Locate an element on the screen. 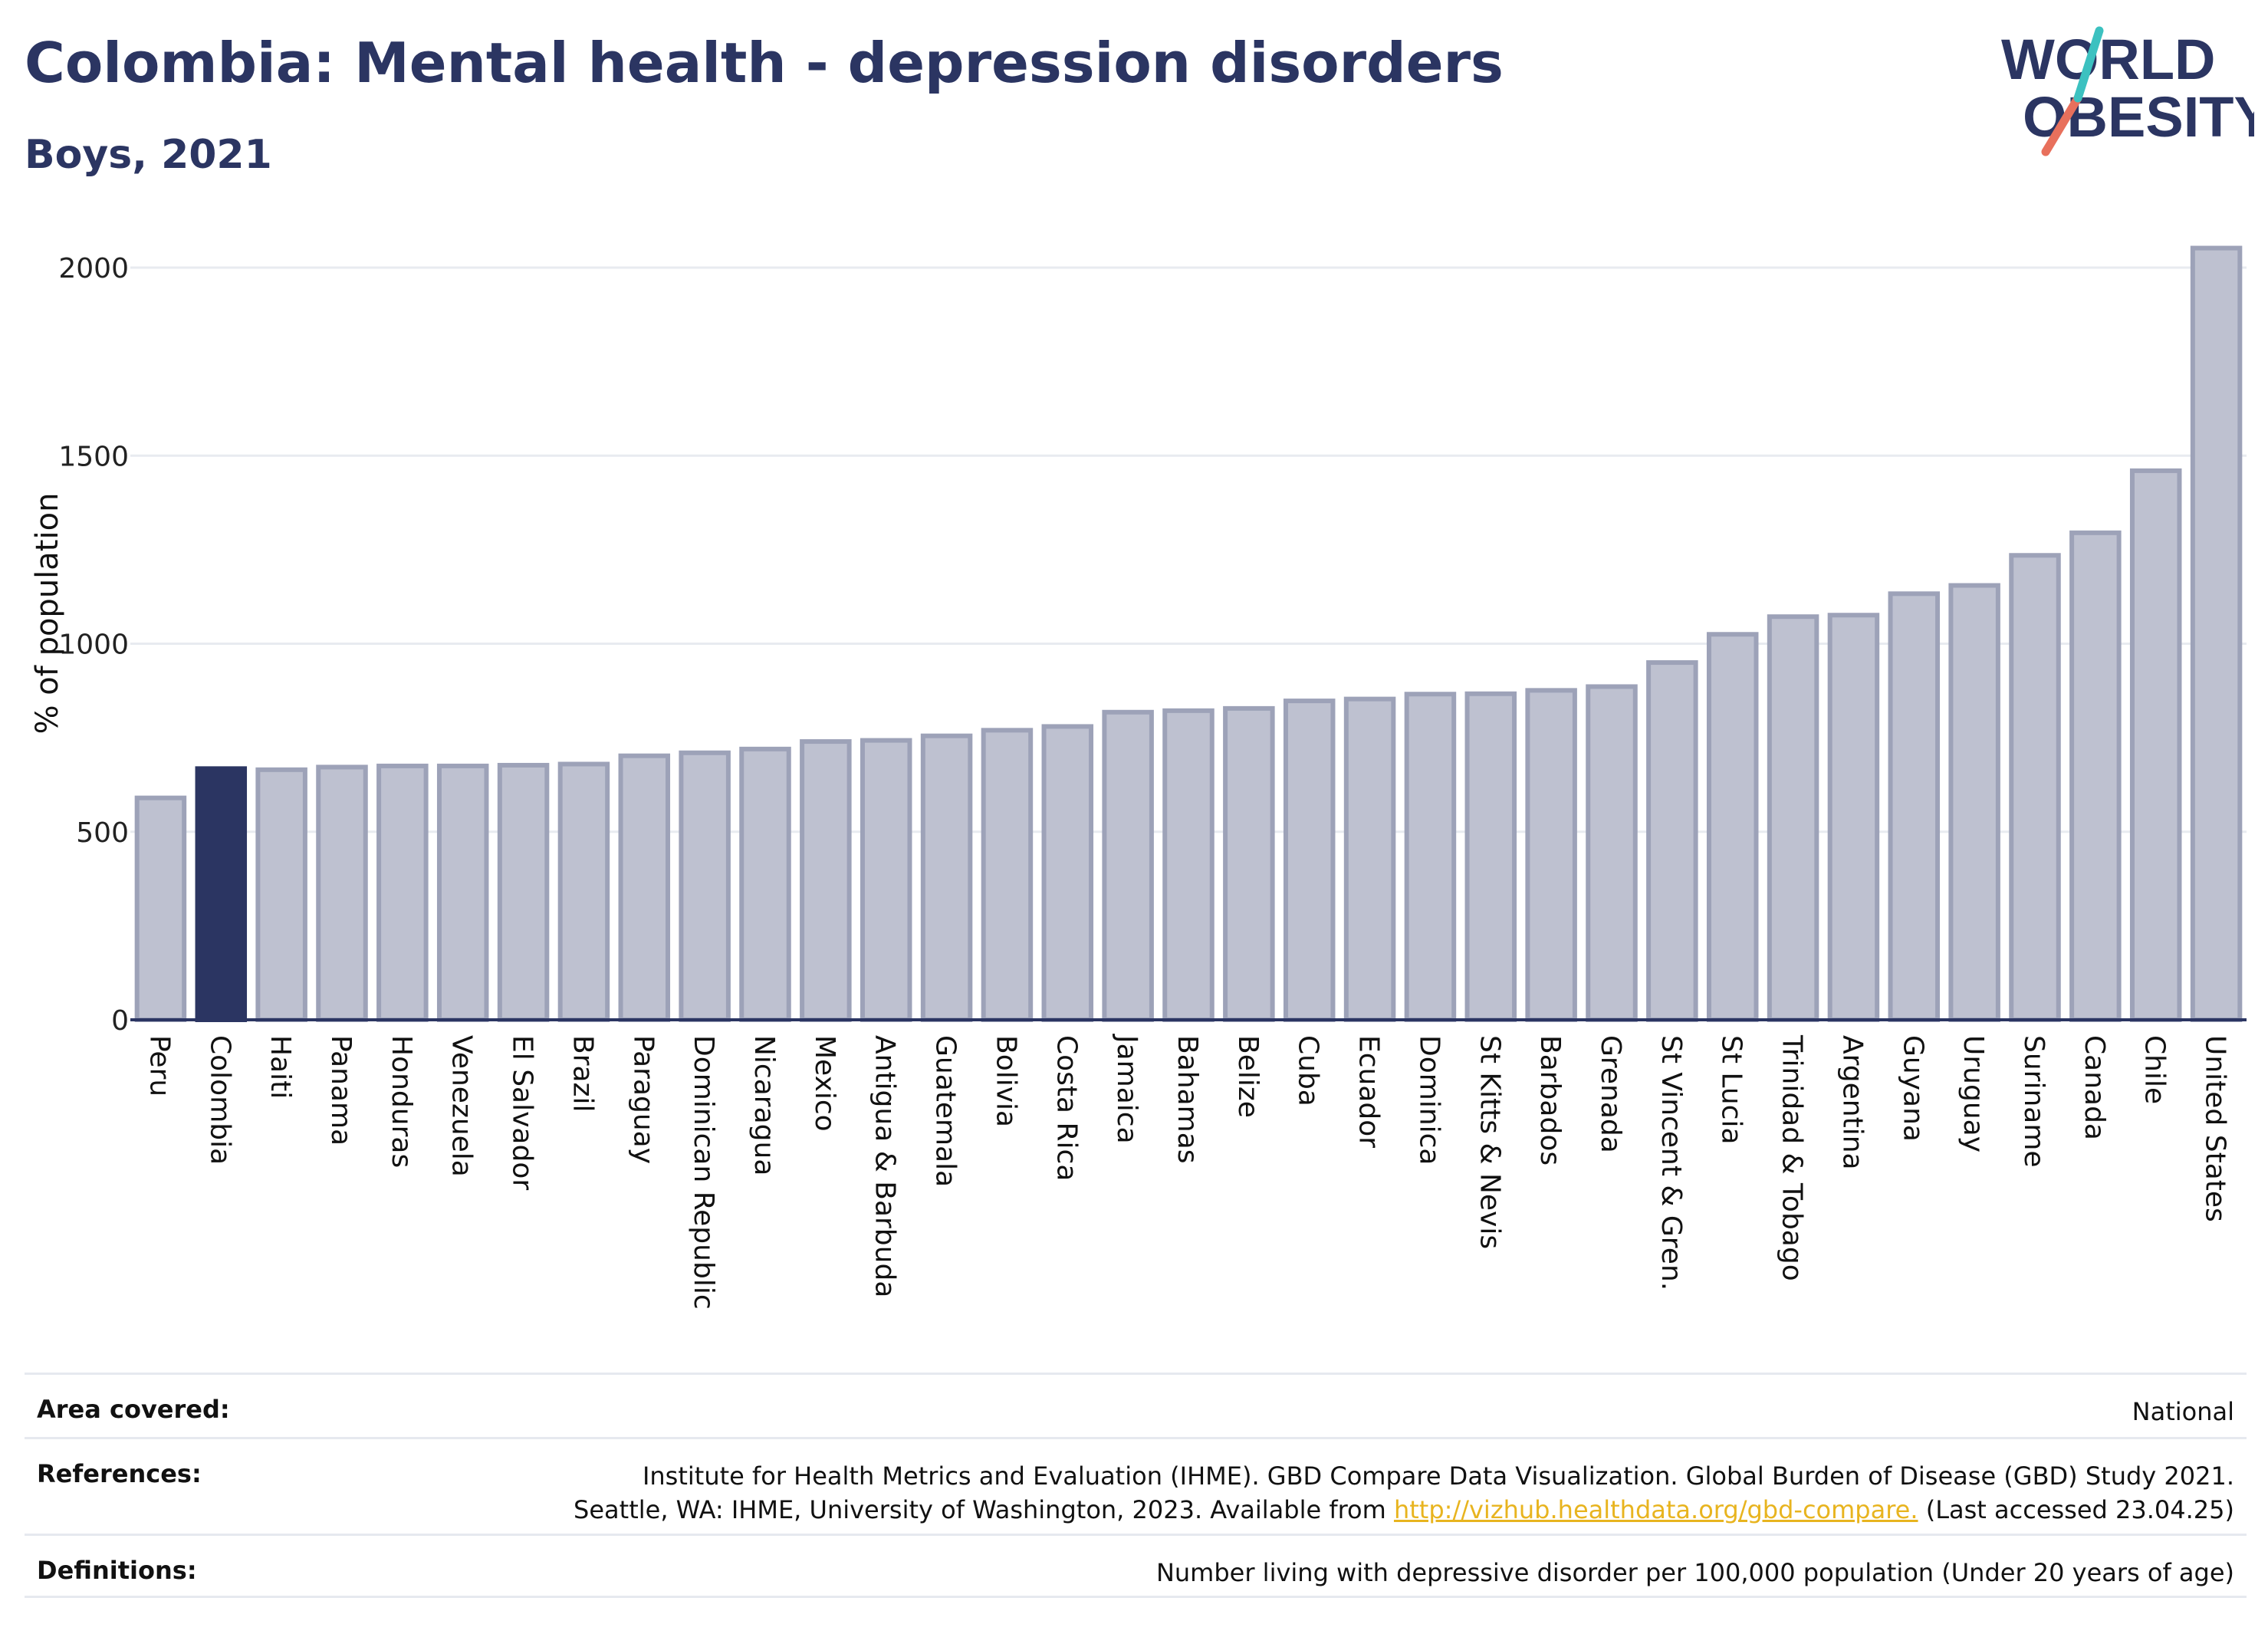  logo-slash-coral is located at coordinates (2061, 125).